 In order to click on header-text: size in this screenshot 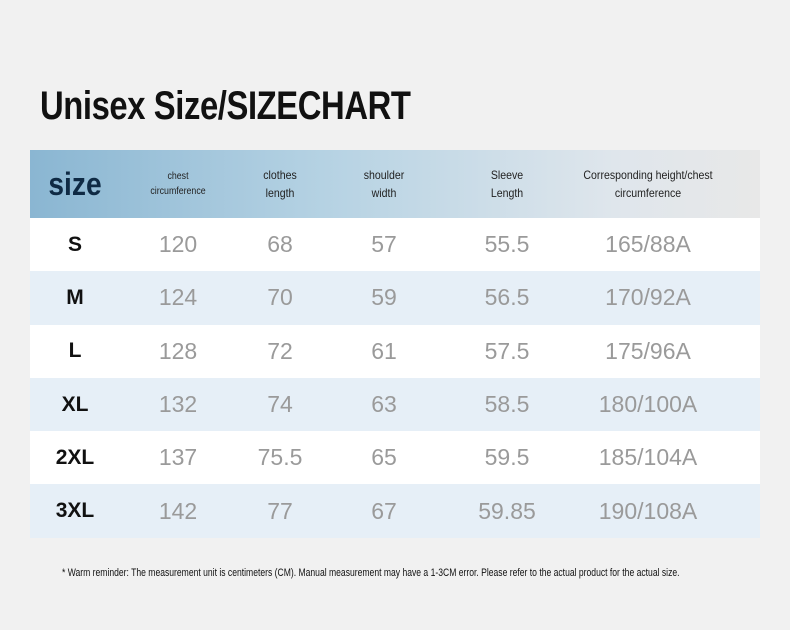, I will do `click(75, 184)`.